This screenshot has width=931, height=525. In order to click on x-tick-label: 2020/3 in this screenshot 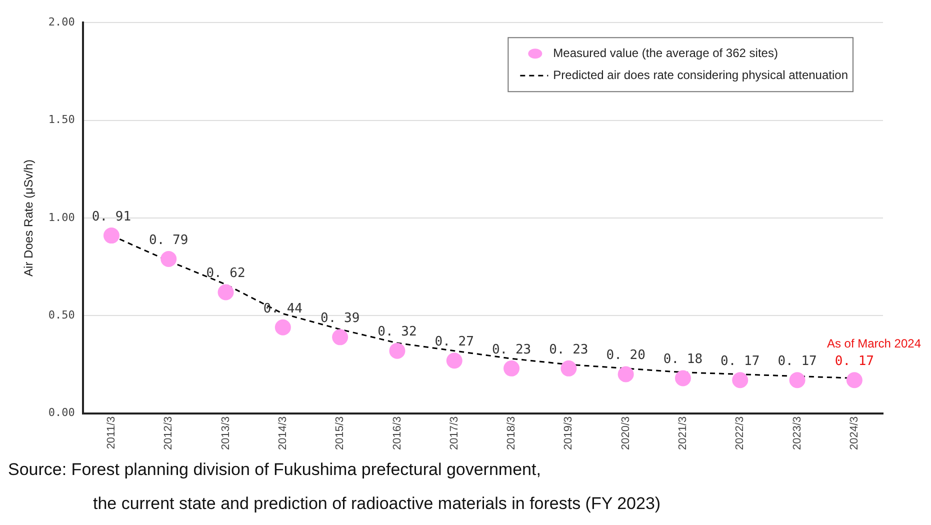, I will do `click(626, 433)`.